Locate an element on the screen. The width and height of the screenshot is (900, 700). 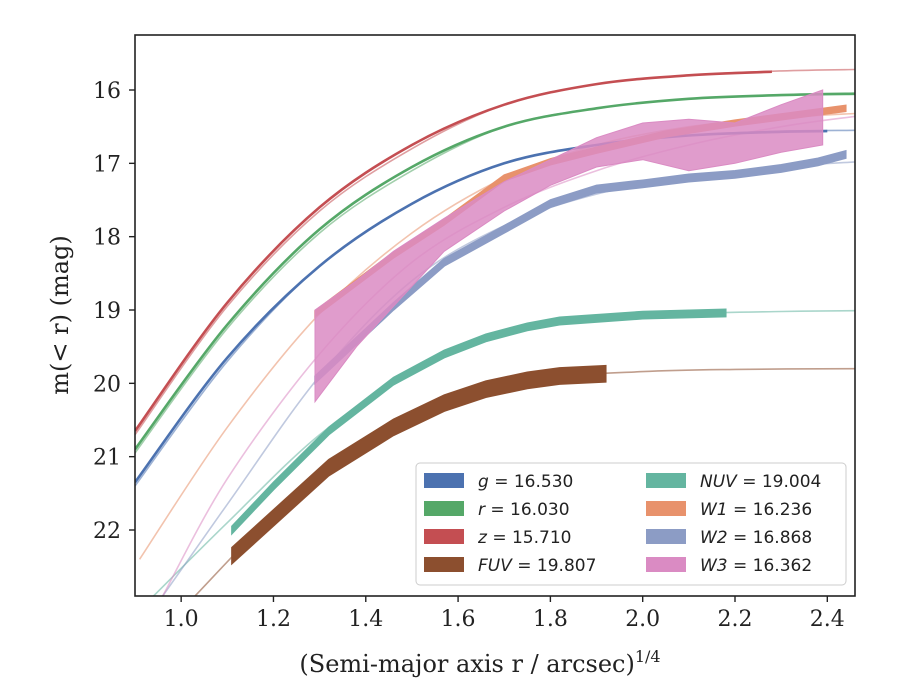
legend-label-w2: W2 = 16.868 is located at coordinates (756, 538).